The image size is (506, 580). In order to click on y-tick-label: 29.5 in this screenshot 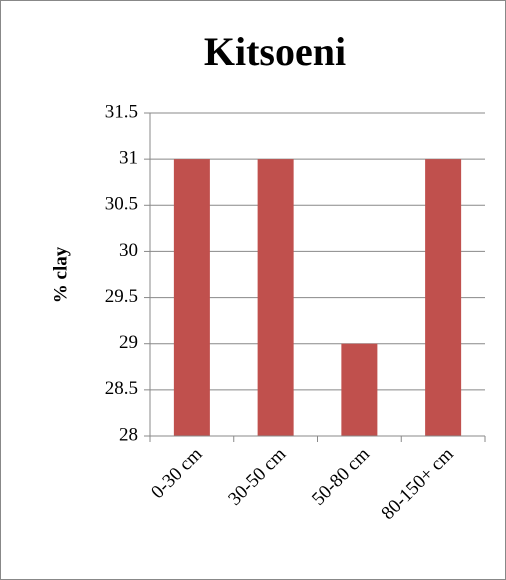, I will do `click(121, 296)`.